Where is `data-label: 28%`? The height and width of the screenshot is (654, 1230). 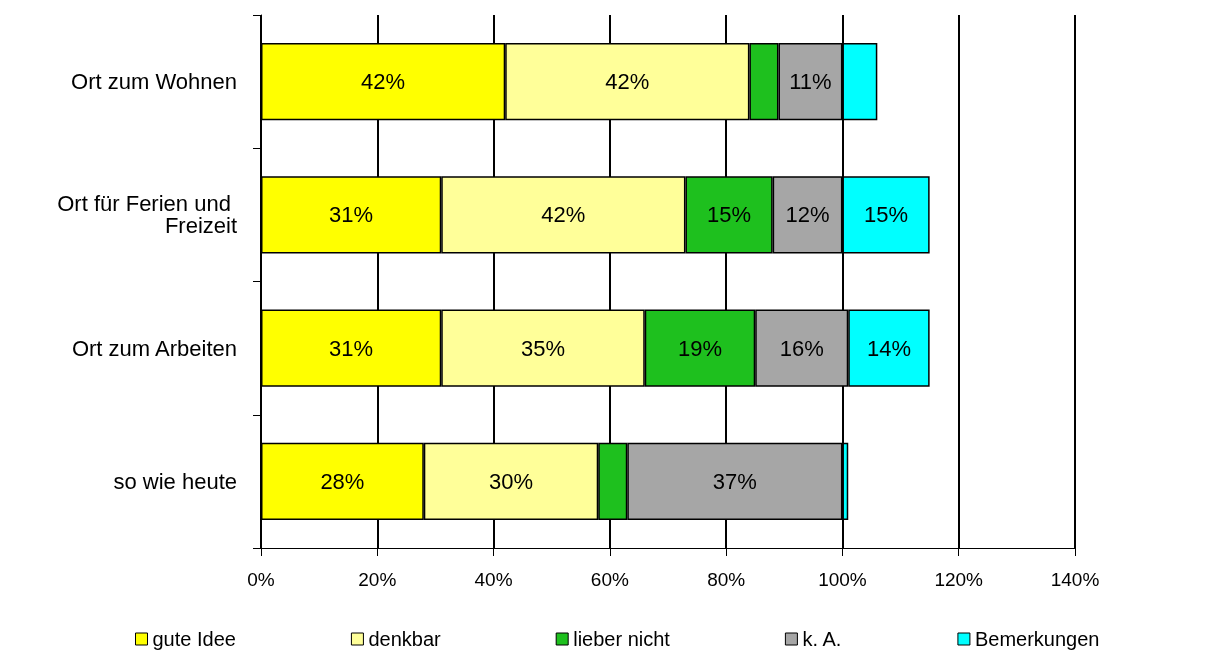
data-label: 28% is located at coordinates (342, 481).